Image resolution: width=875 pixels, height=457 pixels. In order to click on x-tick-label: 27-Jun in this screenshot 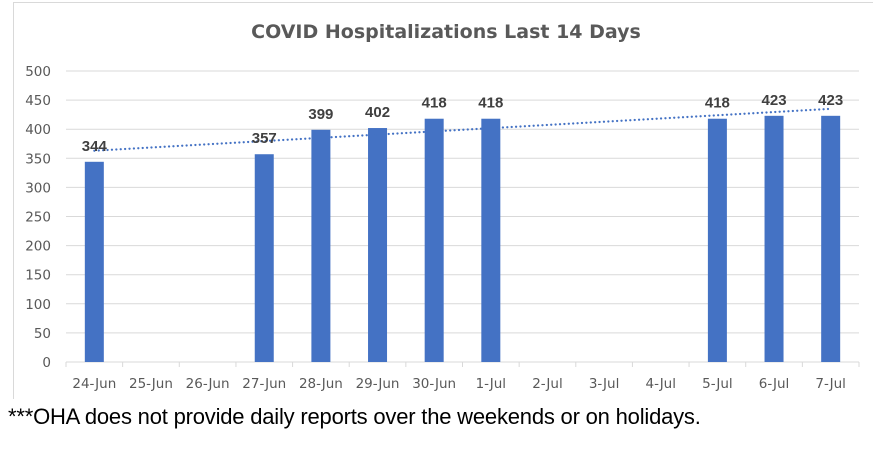, I will do `click(264, 384)`.